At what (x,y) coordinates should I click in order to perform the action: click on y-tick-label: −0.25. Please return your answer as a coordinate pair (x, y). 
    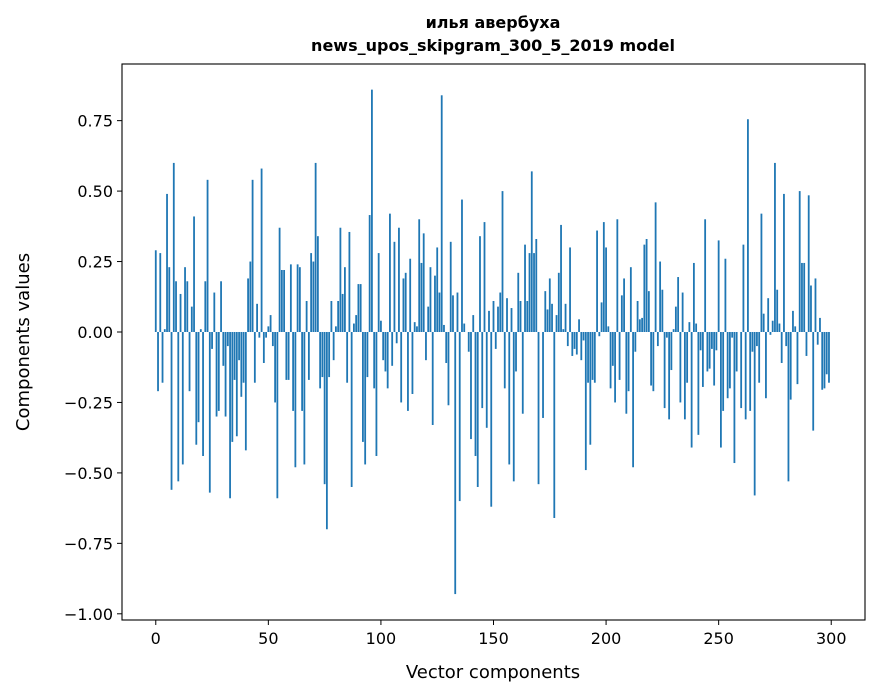
    Looking at the image, I should click on (88, 402).